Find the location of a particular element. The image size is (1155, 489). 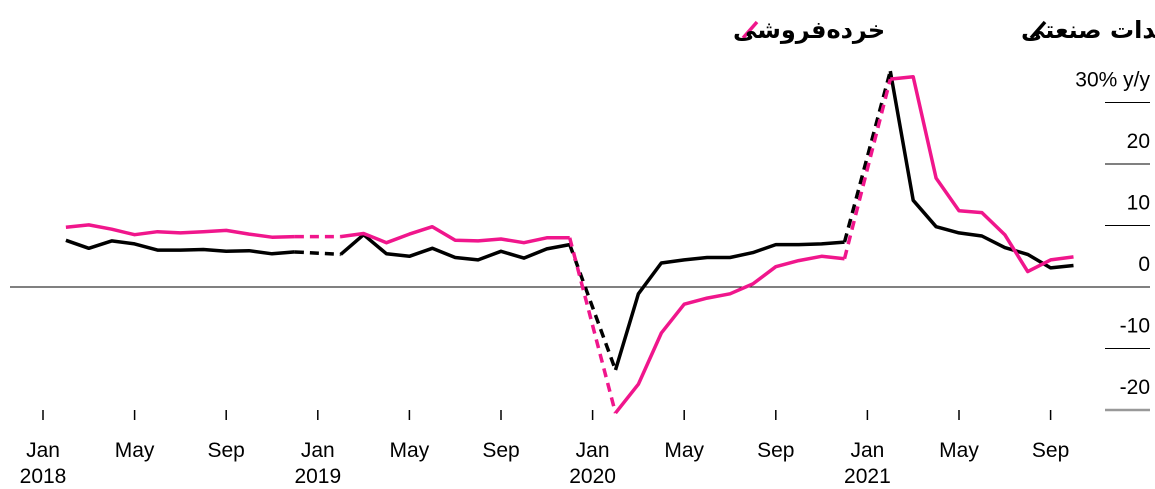

y-tick-label: -20 is located at coordinates (1135, 387).